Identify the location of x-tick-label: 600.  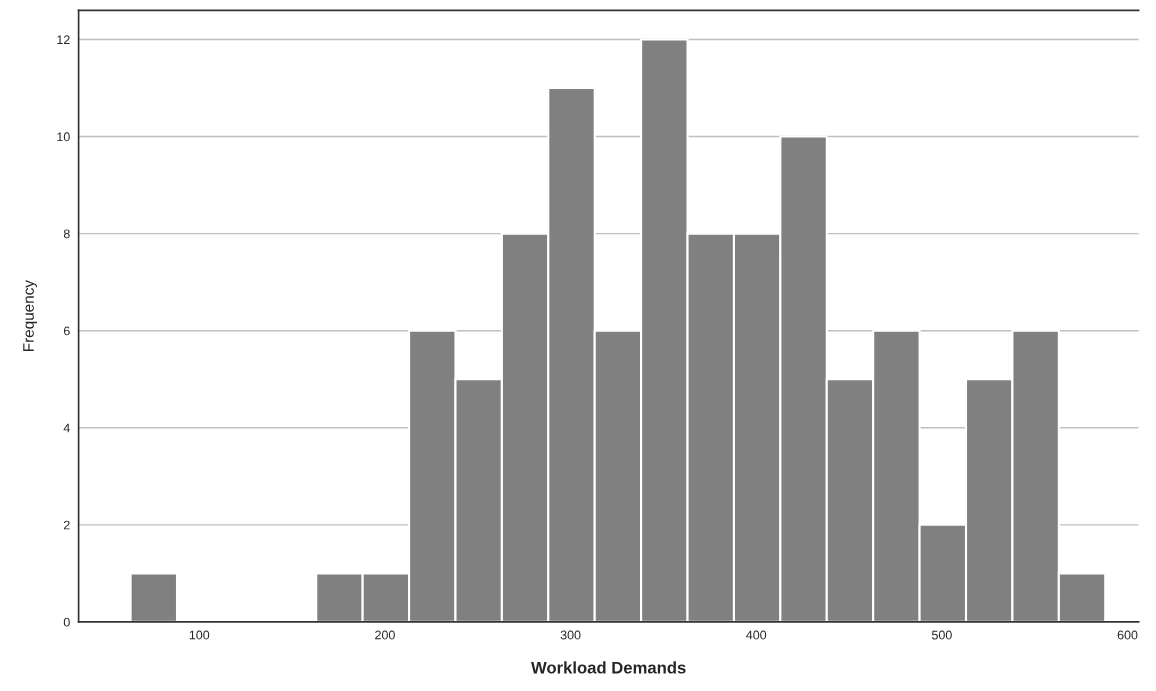
(1127, 635).